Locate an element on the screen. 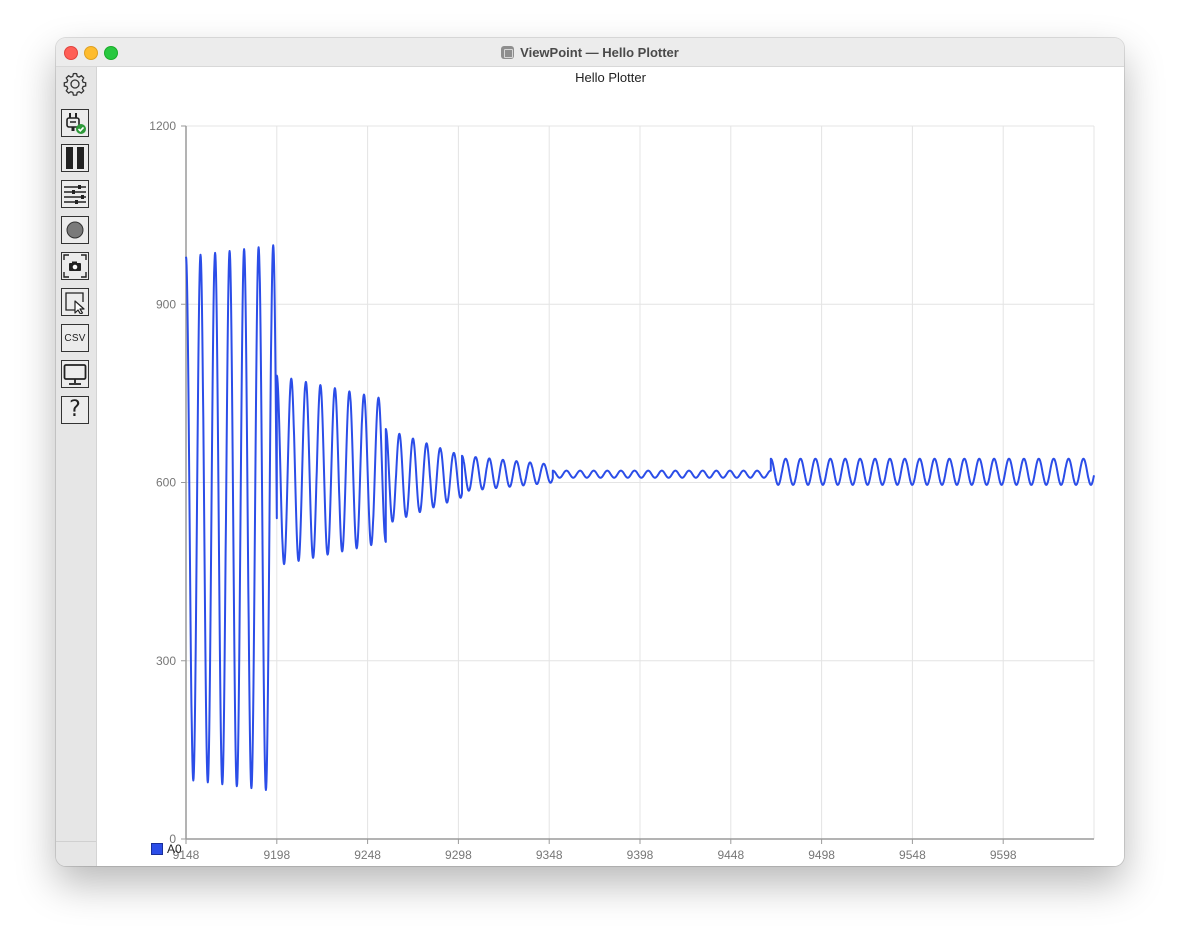 Image resolution: width=1180 pixels, height=940 pixels. app-icon is located at coordinates (508, 52).